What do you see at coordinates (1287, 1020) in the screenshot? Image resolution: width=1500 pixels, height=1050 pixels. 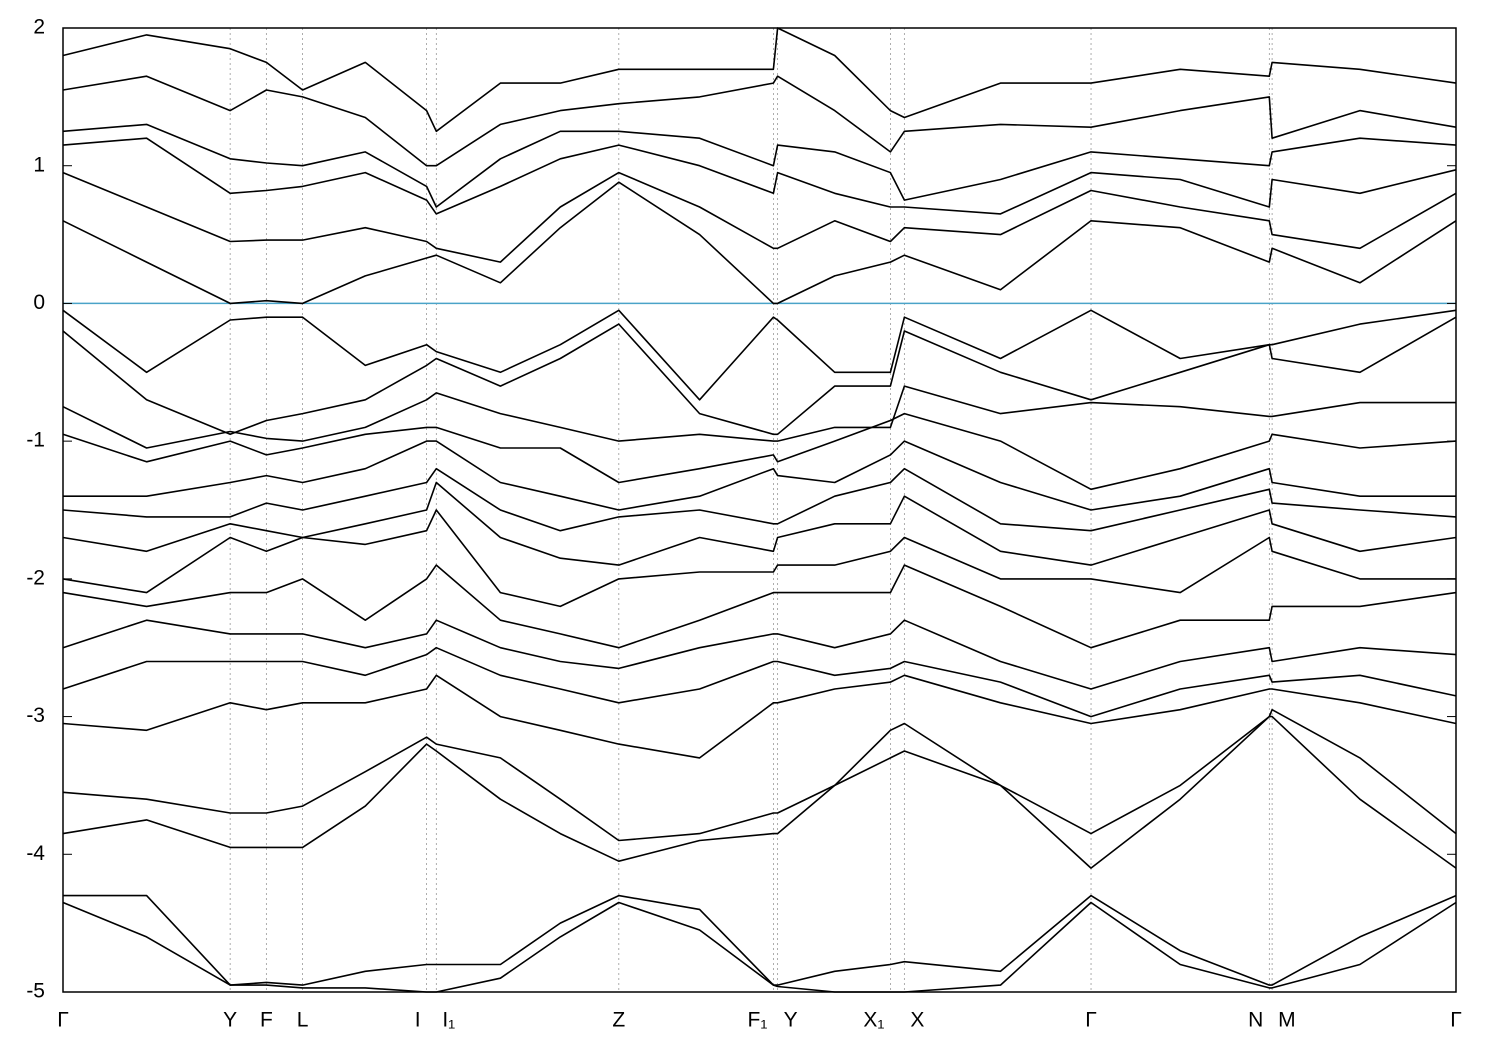 I see `x-tick-label: M` at bounding box center [1287, 1020].